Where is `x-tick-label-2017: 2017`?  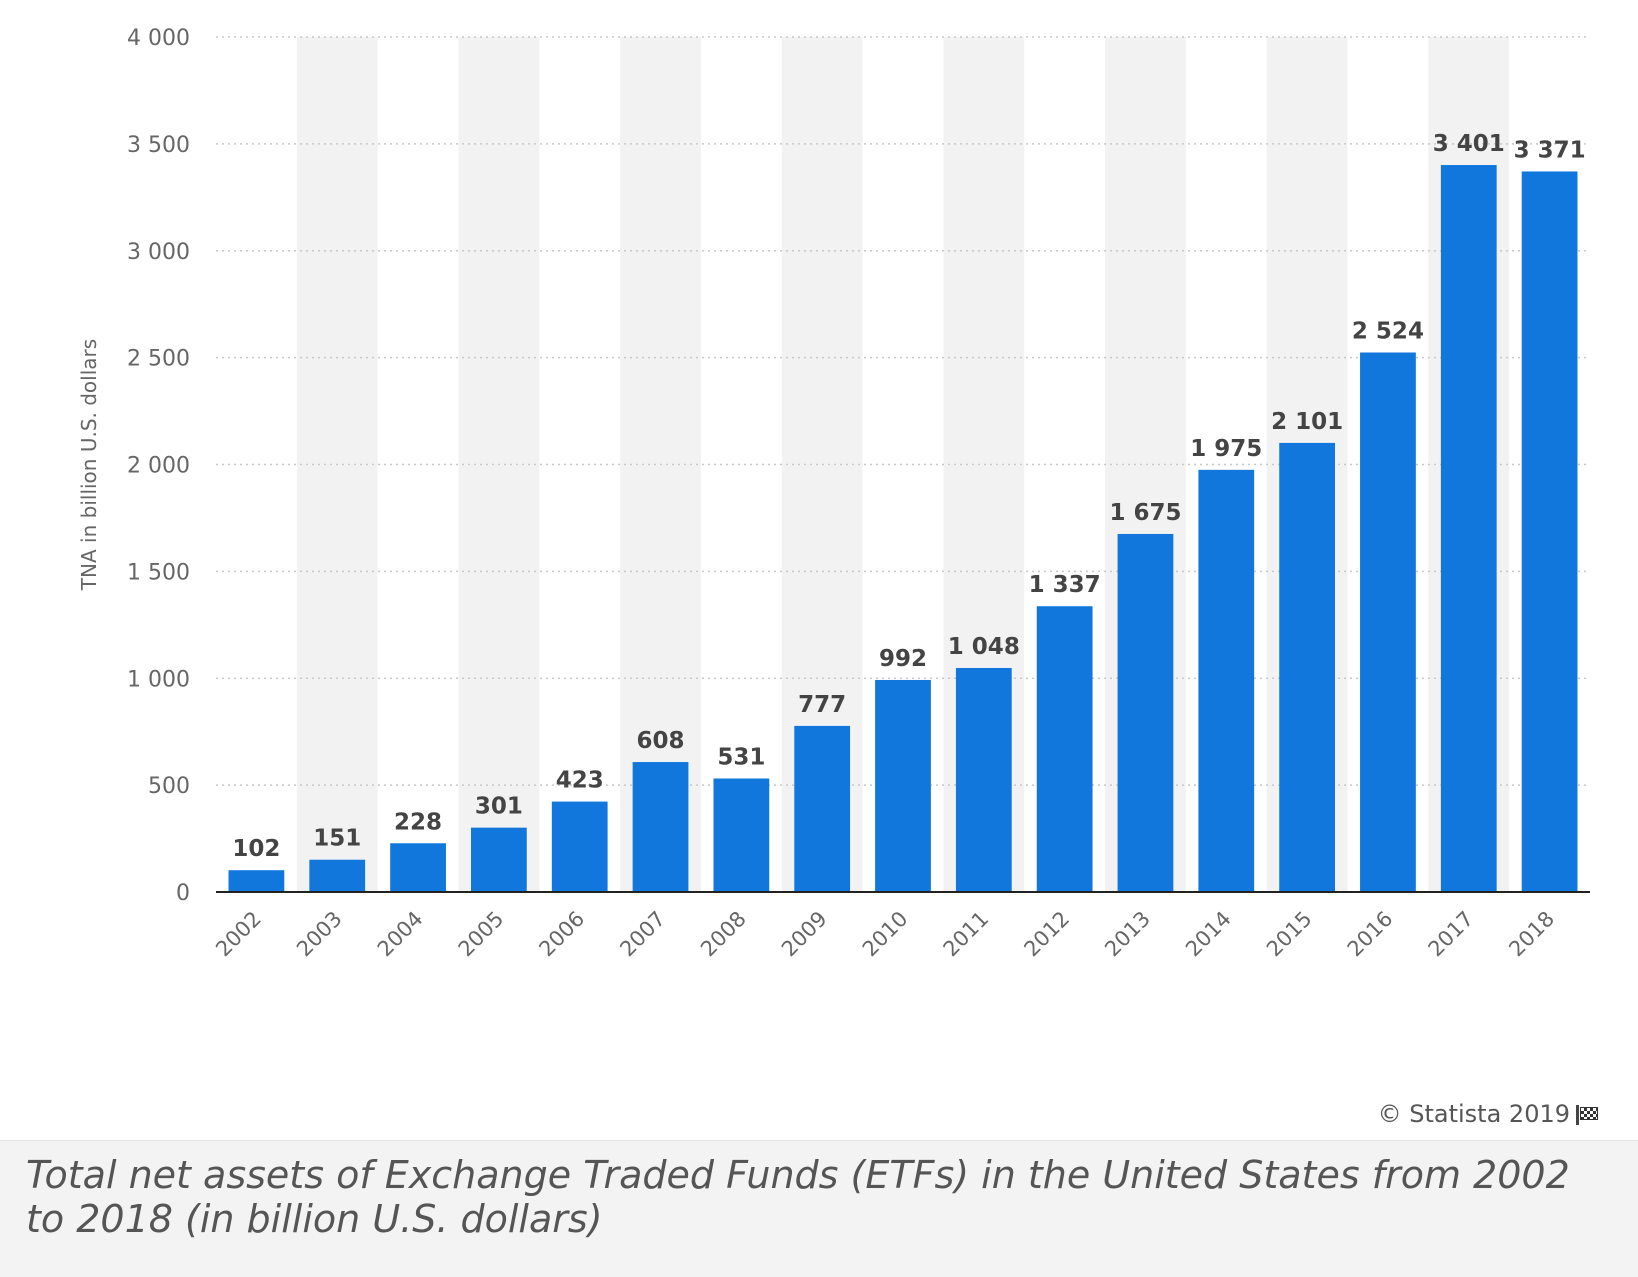 x-tick-label-2017: 2017 is located at coordinates (1451, 934).